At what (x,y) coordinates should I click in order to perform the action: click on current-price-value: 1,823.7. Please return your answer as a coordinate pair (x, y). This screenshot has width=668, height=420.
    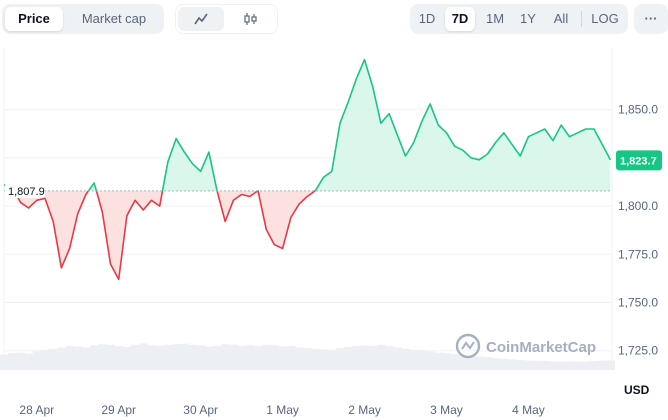
    Looking at the image, I should click on (638, 161).